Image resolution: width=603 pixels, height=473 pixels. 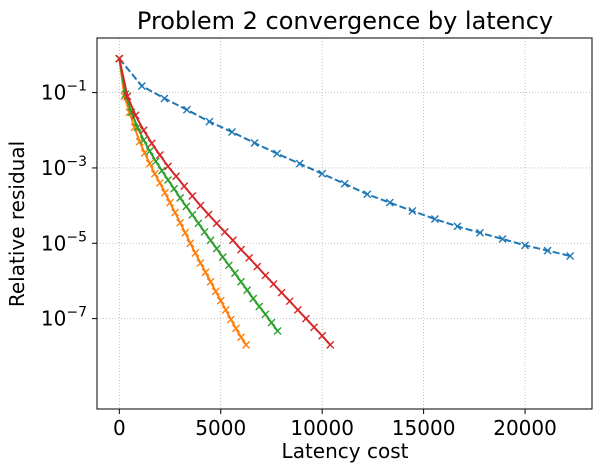 What do you see at coordinates (64, 92) in the screenshot?
I see `y-tick-label: 10⁻¹` at bounding box center [64, 92].